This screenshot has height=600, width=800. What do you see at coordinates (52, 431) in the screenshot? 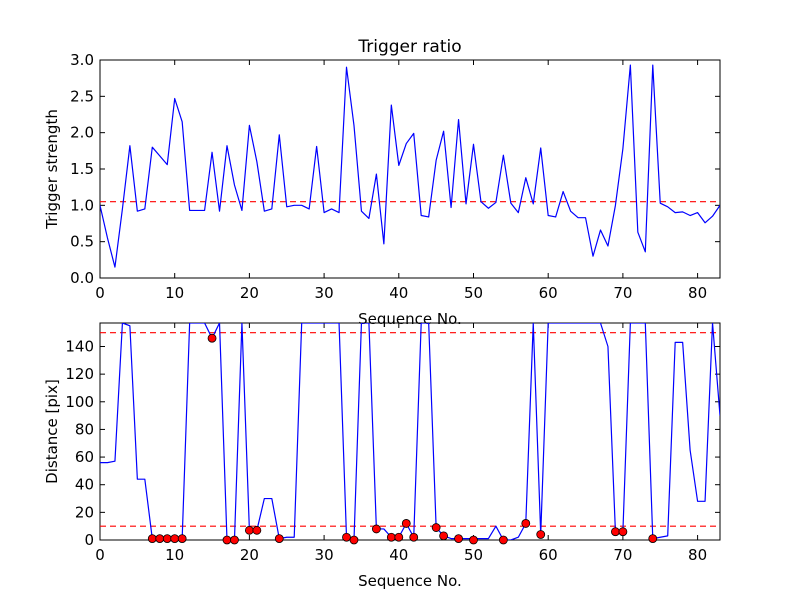
I see `y-axis-label: Distance [pix]` at bounding box center [52, 431].